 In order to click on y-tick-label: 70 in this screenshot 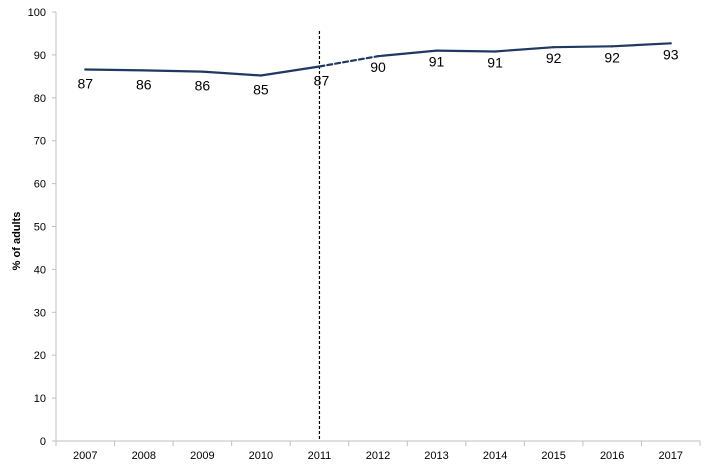, I will do `click(40, 142)`.